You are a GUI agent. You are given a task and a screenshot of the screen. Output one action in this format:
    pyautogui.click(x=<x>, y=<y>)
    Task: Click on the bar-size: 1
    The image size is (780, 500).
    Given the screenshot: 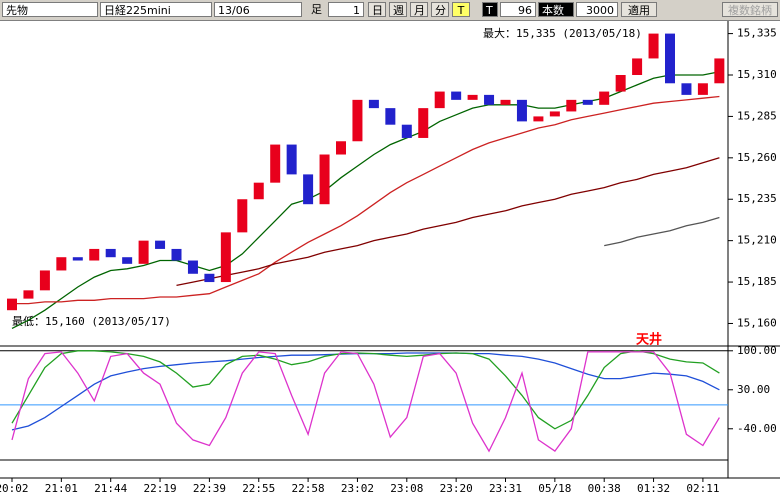 What is the action you would take?
    pyautogui.click(x=346, y=9)
    